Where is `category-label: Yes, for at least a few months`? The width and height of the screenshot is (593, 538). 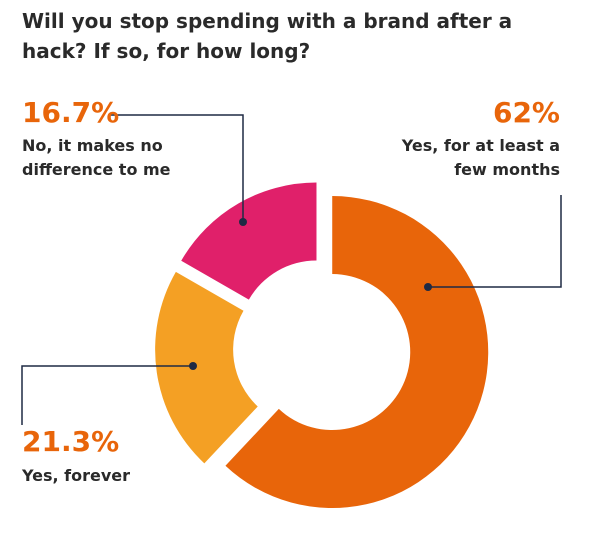 category-label: Yes, for at least a few months is located at coordinates (480, 157).